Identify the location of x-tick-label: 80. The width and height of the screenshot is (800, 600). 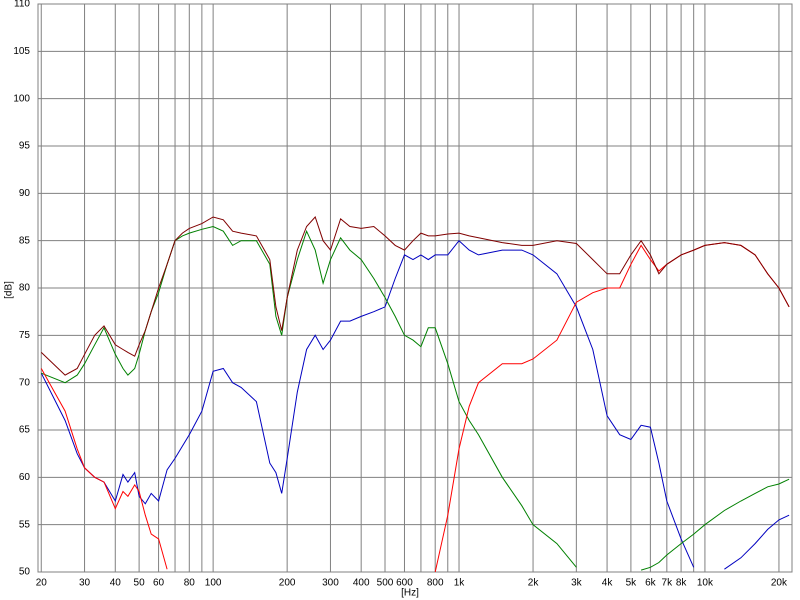
(190, 583).